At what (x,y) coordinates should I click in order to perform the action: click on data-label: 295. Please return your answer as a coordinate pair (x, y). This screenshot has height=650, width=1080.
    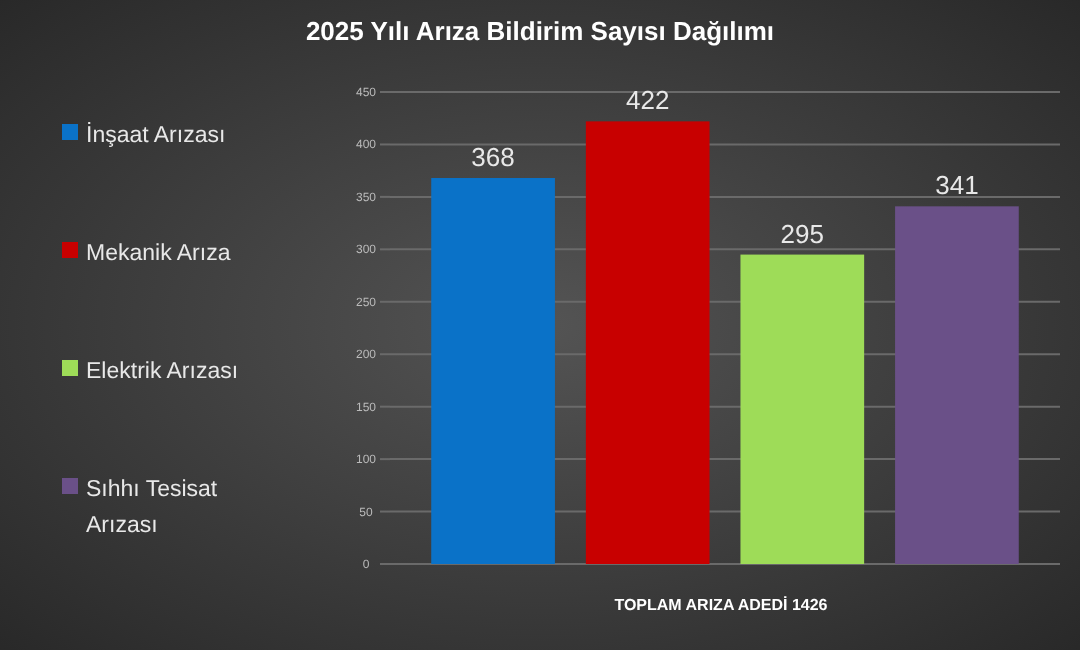
    Looking at the image, I should click on (802, 233).